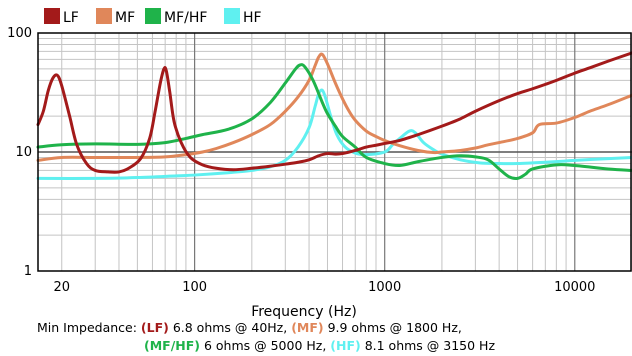 The width and height of the screenshot is (632, 356). I want to click on legend-swatch-mf-hf, so click(153, 16).